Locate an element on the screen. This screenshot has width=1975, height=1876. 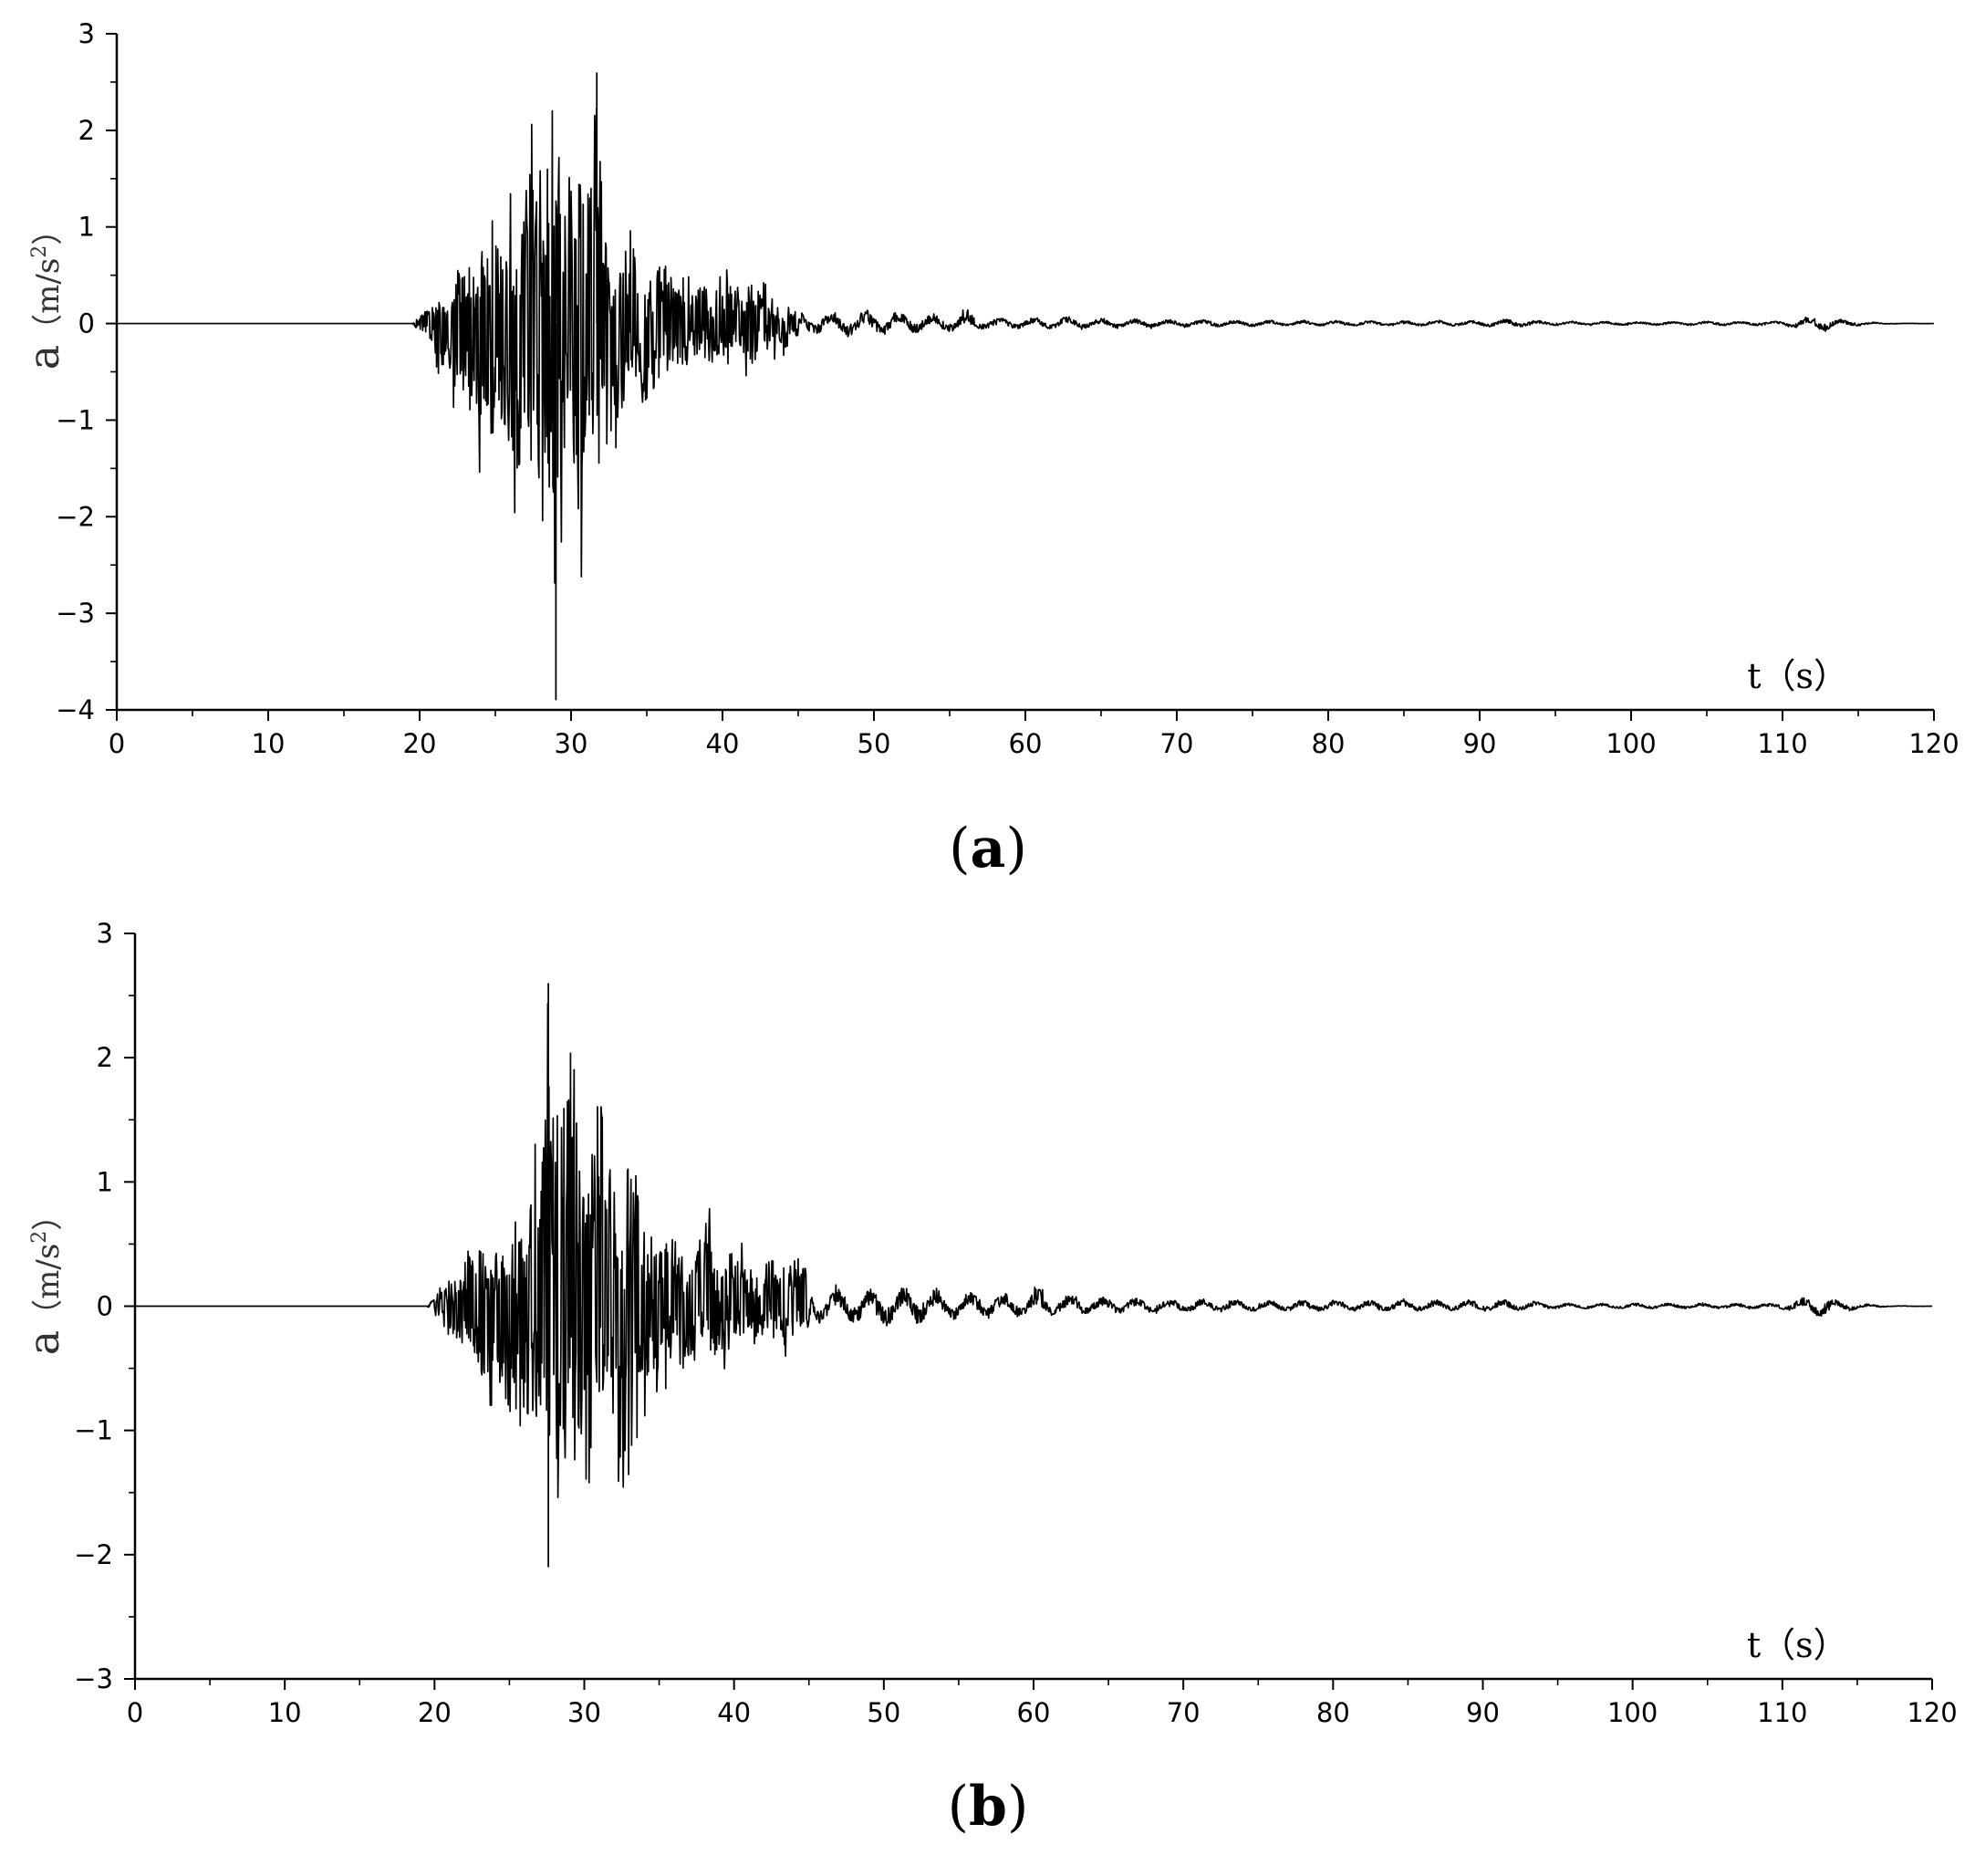
caption-letter: a is located at coordinates (988, 849).